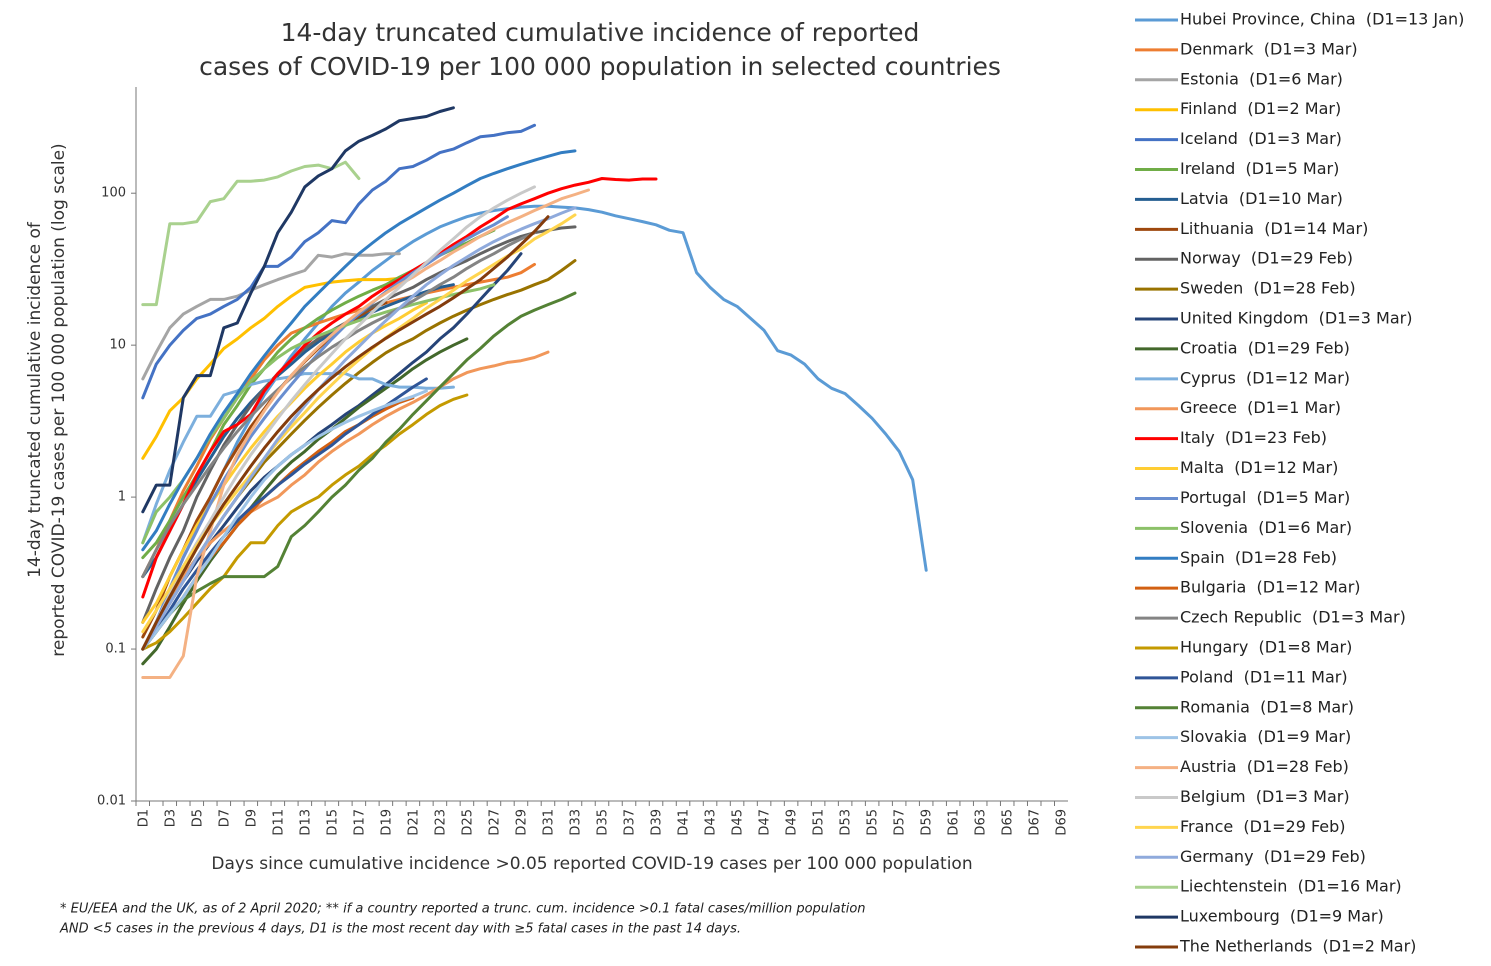  What do you see at coordinates (1263, 826) in the screenshot?
I see `legend-label: France (D1=29 Feb)` at bounding box center [1263, 826].